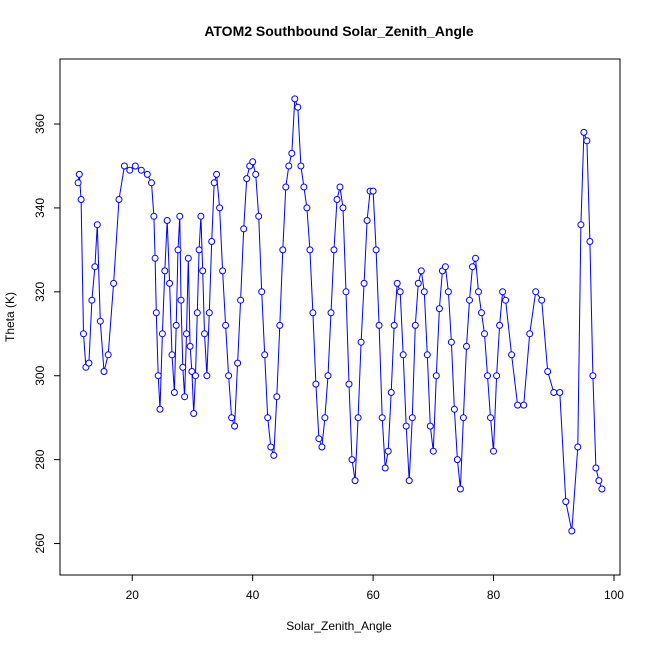 Image resolution: width=650 pixels, height=650 pixels. I want to click on x-tick-label: 80, so click(494, 595).